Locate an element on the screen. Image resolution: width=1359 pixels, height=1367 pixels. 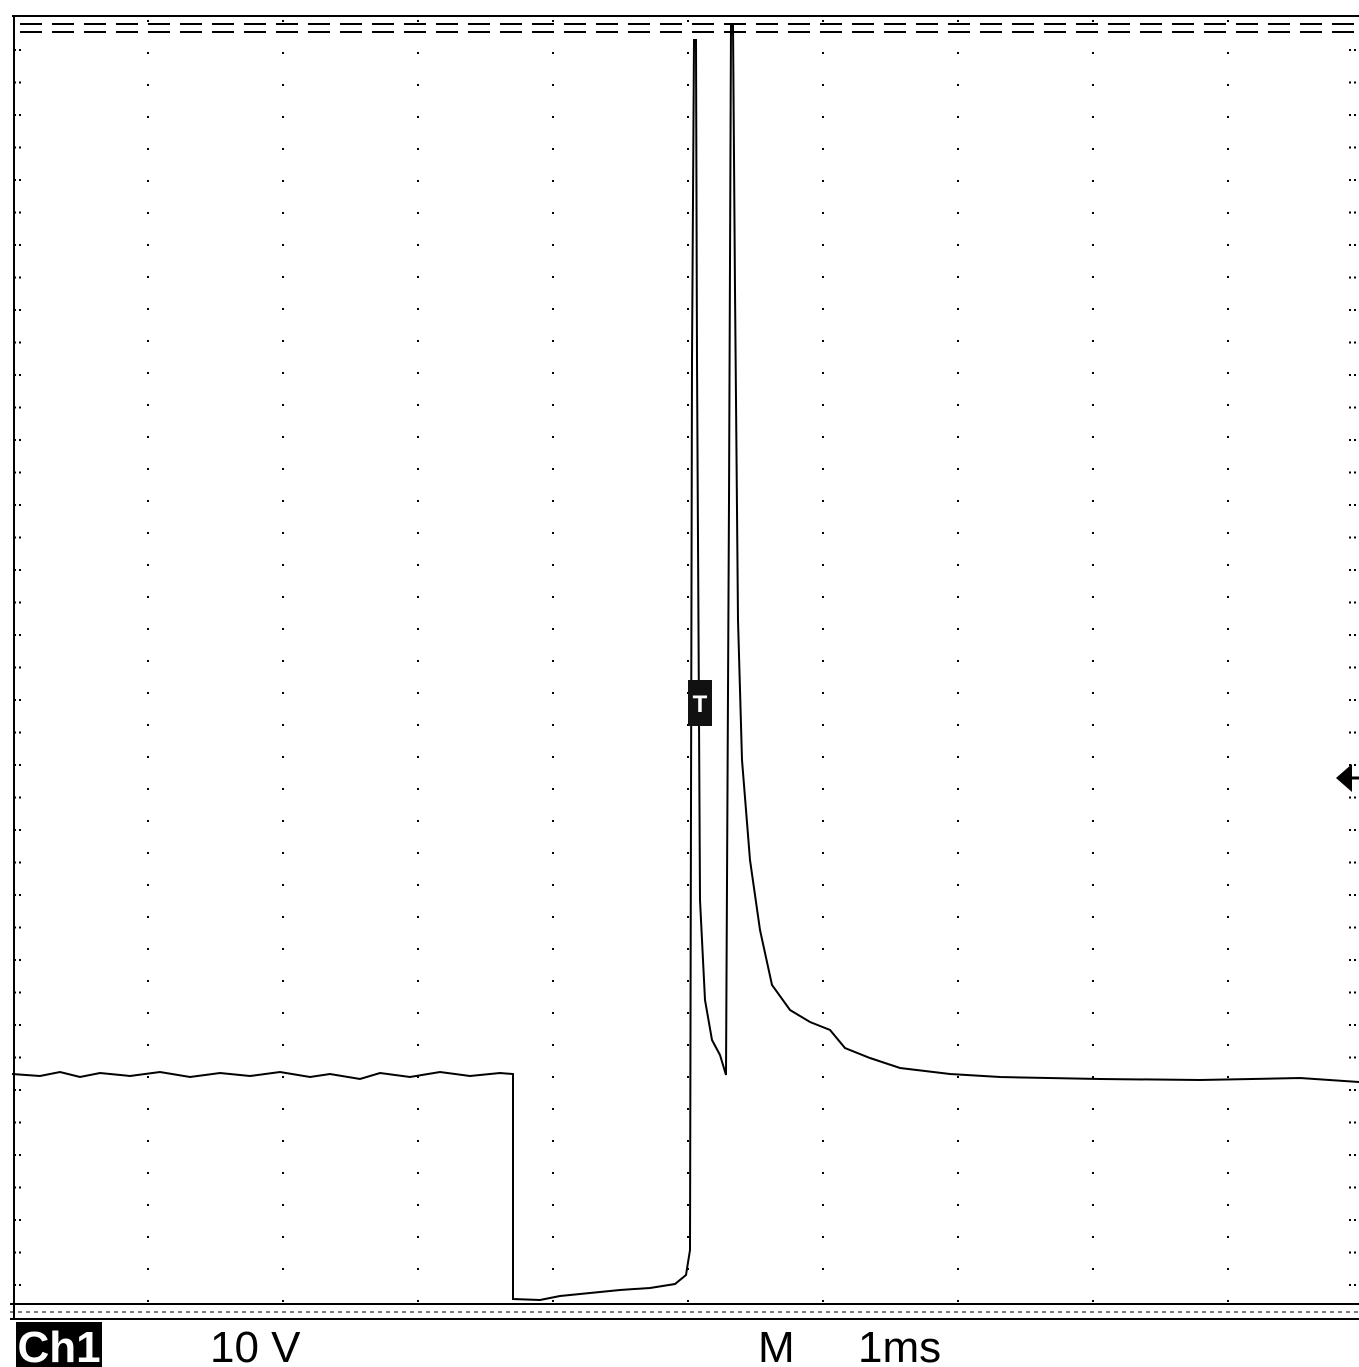
time-per-div: 1ms is located at coordinates (899, 1345).